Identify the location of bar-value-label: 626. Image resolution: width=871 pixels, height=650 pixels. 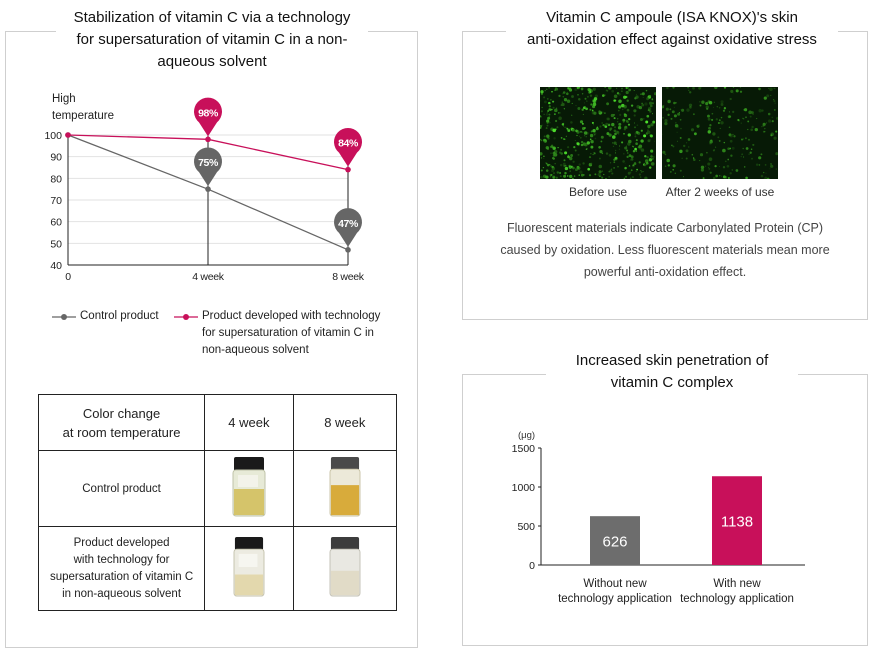
(614, 542).